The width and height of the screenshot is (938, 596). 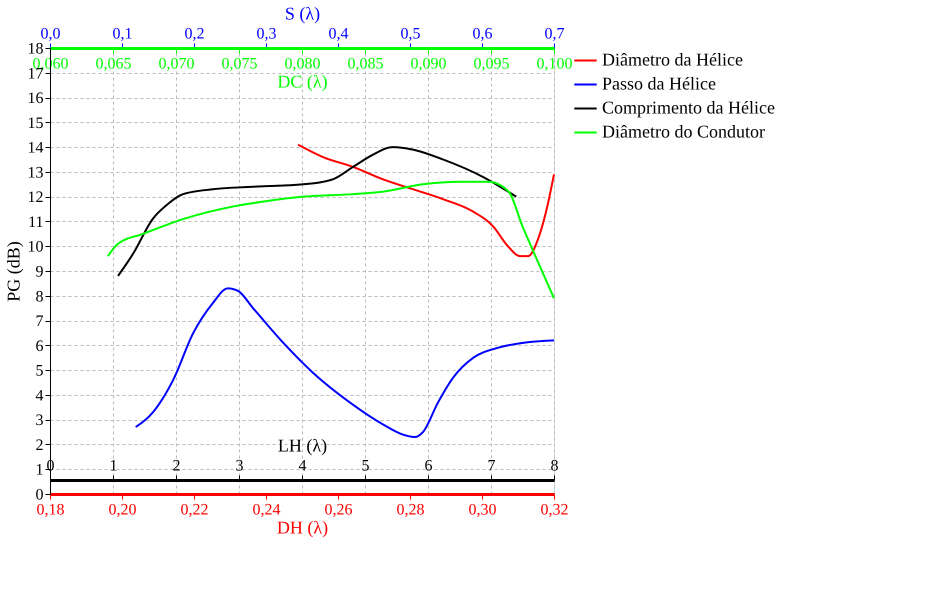 I want to click on x2-tick-label: 0,7, so click(x=554, y=34).